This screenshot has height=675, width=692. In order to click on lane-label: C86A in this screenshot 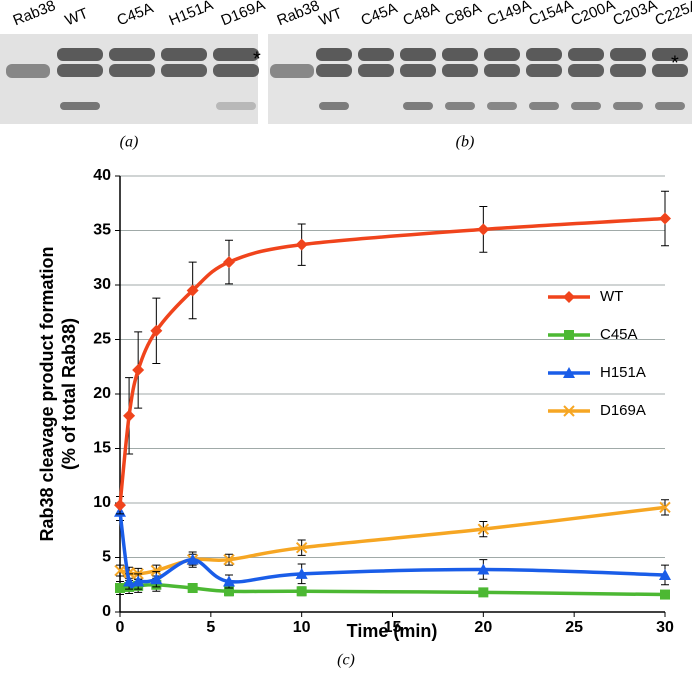, I will do `click(463, 14)`.